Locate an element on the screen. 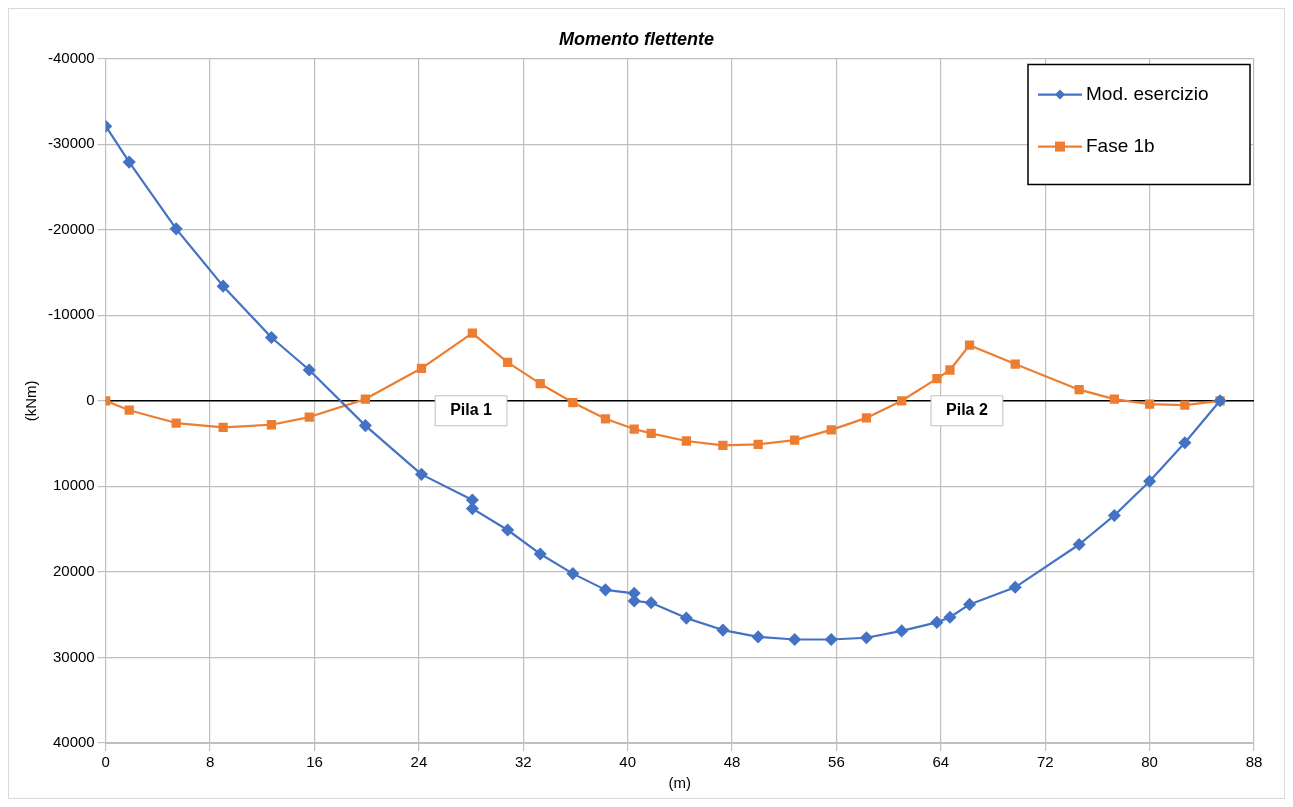 Image resolution: width=1293 pixels, height=807 pixels. x-tick-label: 88 is located at coordinates (1254, 762).